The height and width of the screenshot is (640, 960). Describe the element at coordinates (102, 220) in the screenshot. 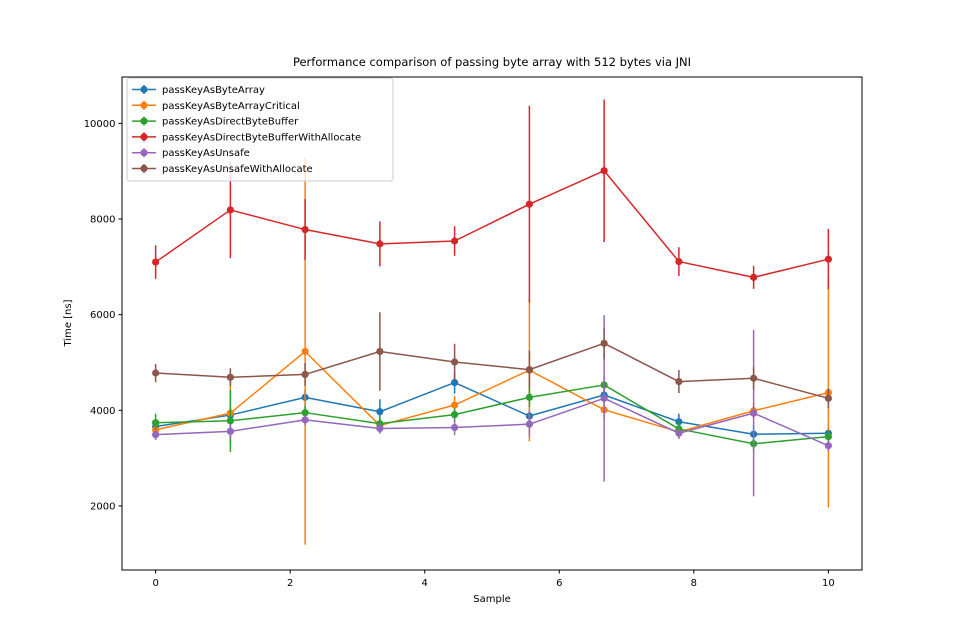

I see `y-tick-label: 8000` at that location.